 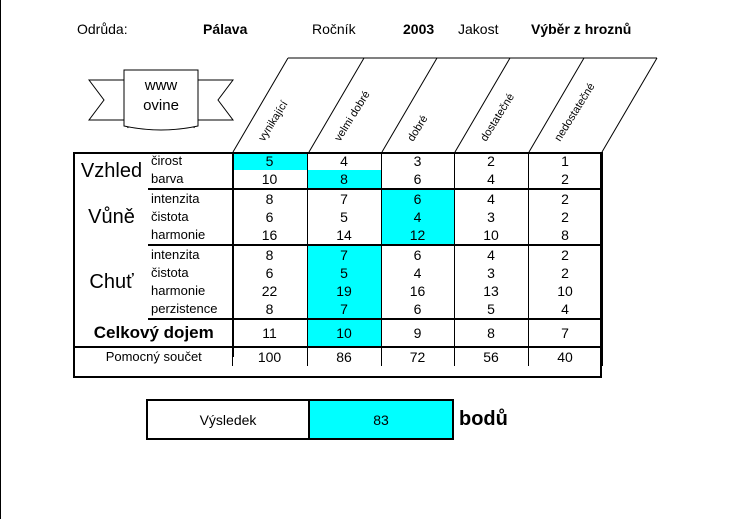 I want to click on result-box: Výsledek 83, so click(x=300, y=419).